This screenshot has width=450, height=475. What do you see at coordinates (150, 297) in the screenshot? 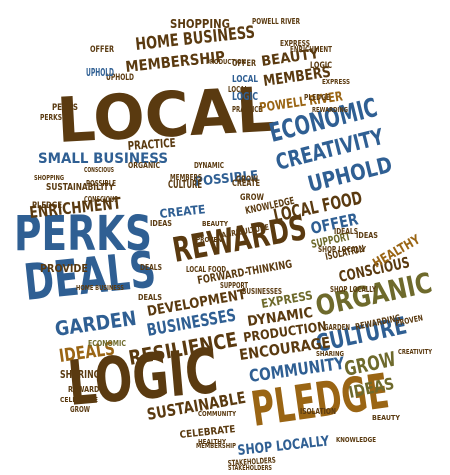
I see `word-deals-small: DEALS` at bounding box center [150, 297].